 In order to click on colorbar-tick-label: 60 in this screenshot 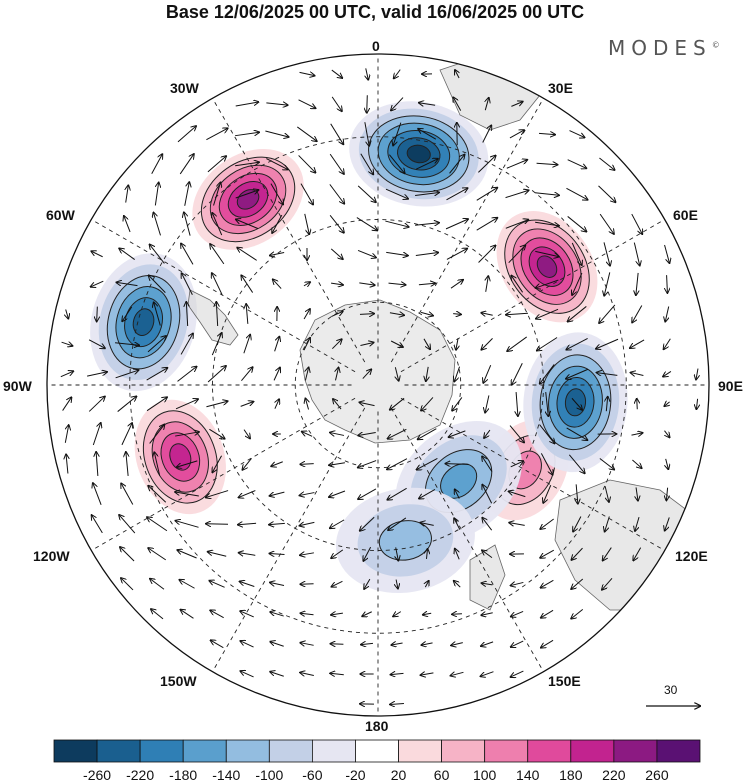, I will do `click(441, 775)`.